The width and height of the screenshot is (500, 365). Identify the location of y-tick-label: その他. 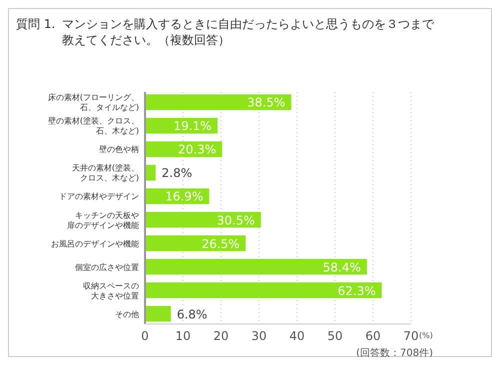
(127, 314).